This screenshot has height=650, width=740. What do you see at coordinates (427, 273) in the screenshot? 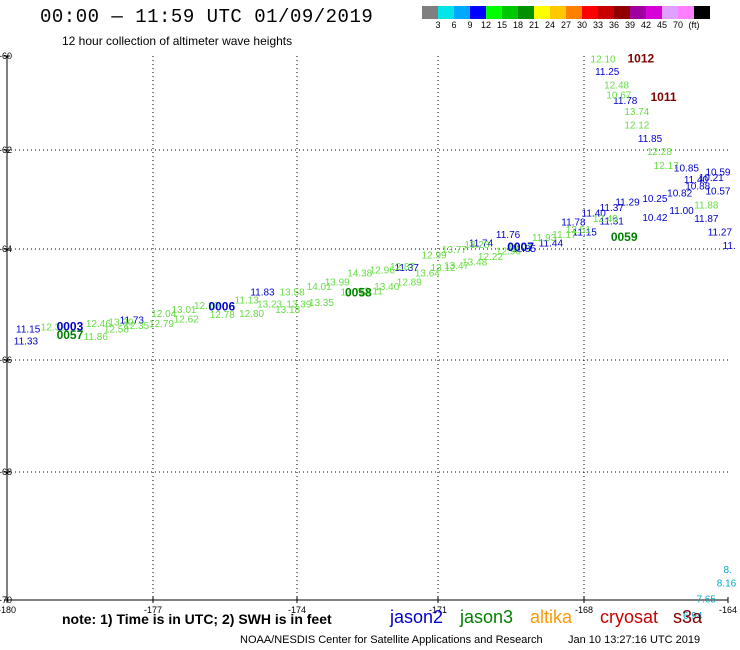
I see `wave-height-value: 13.64` at bounding box center [427, 273].